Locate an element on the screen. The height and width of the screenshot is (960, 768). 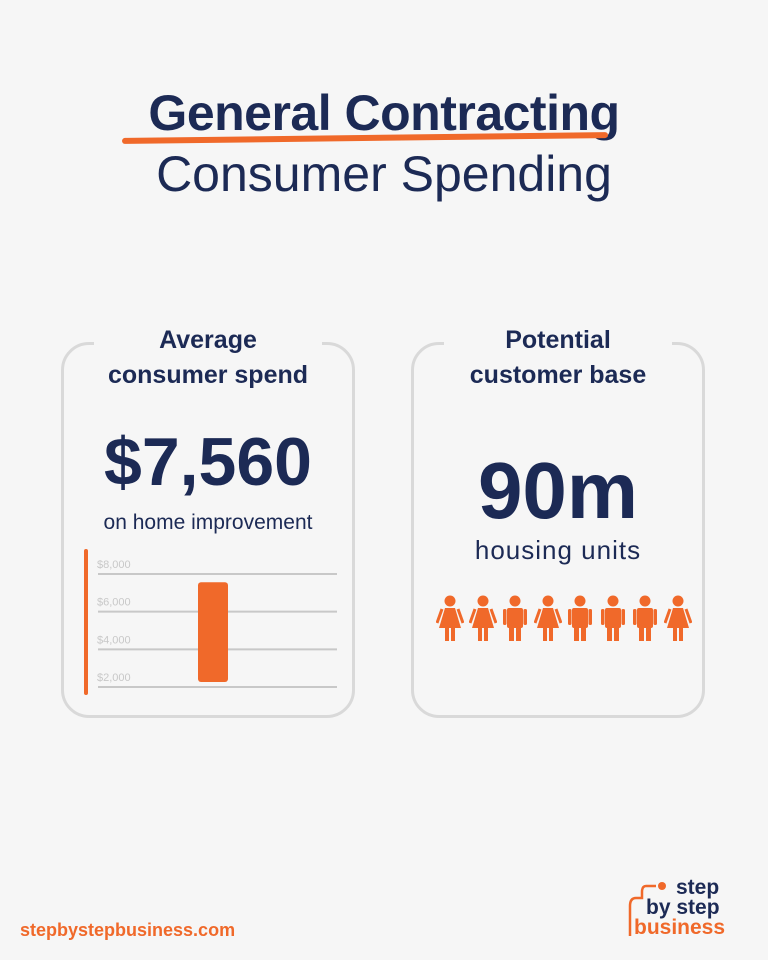
bar is located at coordinates (213, 632).